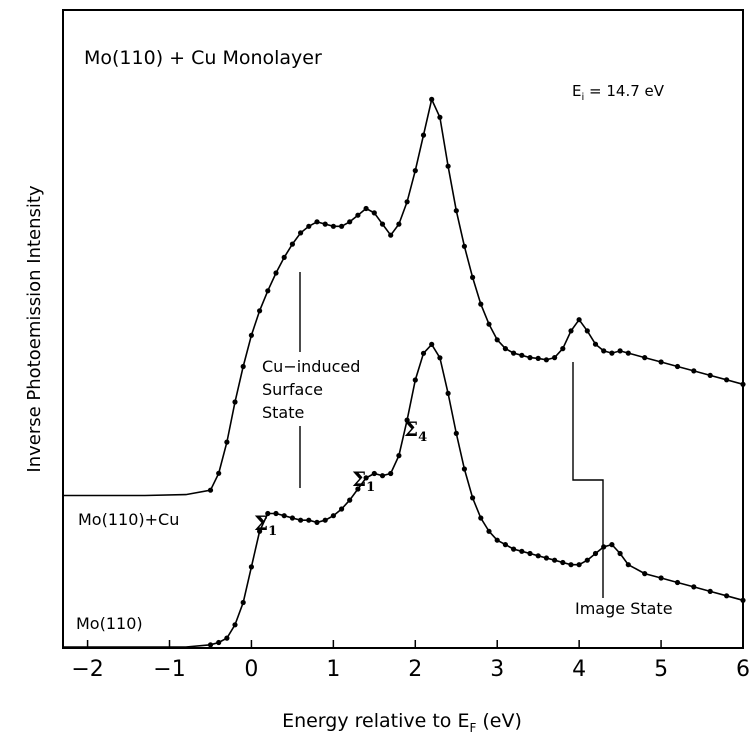  Describe the element at coordinates (333, 669) in the screenshot. I see `x-tick-label: 1` at that location.